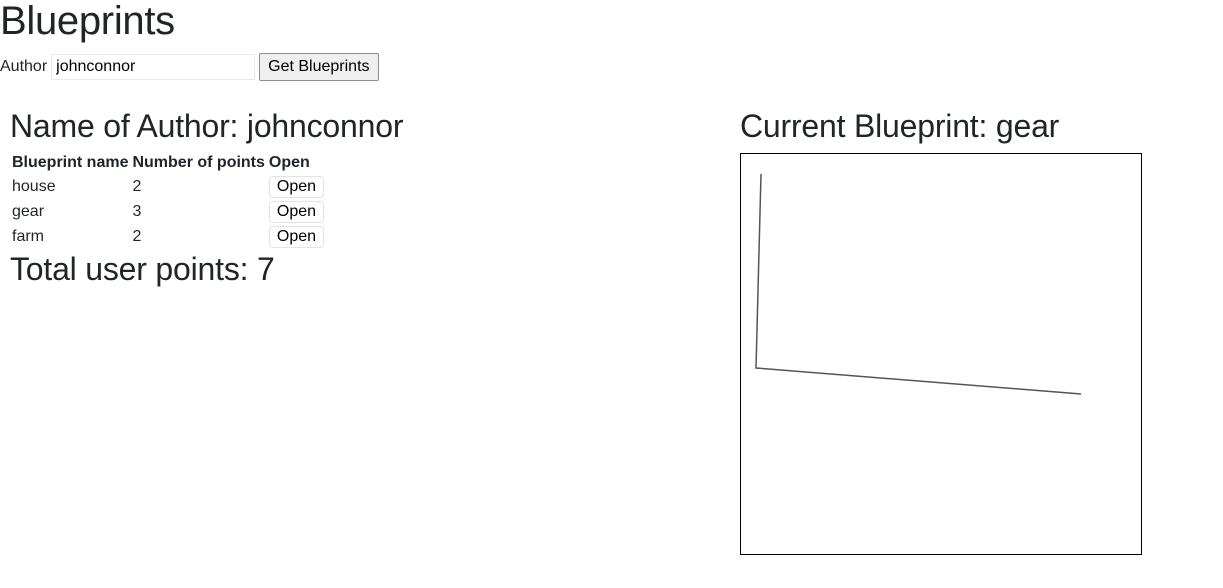  I want to click on table-header-row: Blueprint name Number of points Open, so click(168, 163).